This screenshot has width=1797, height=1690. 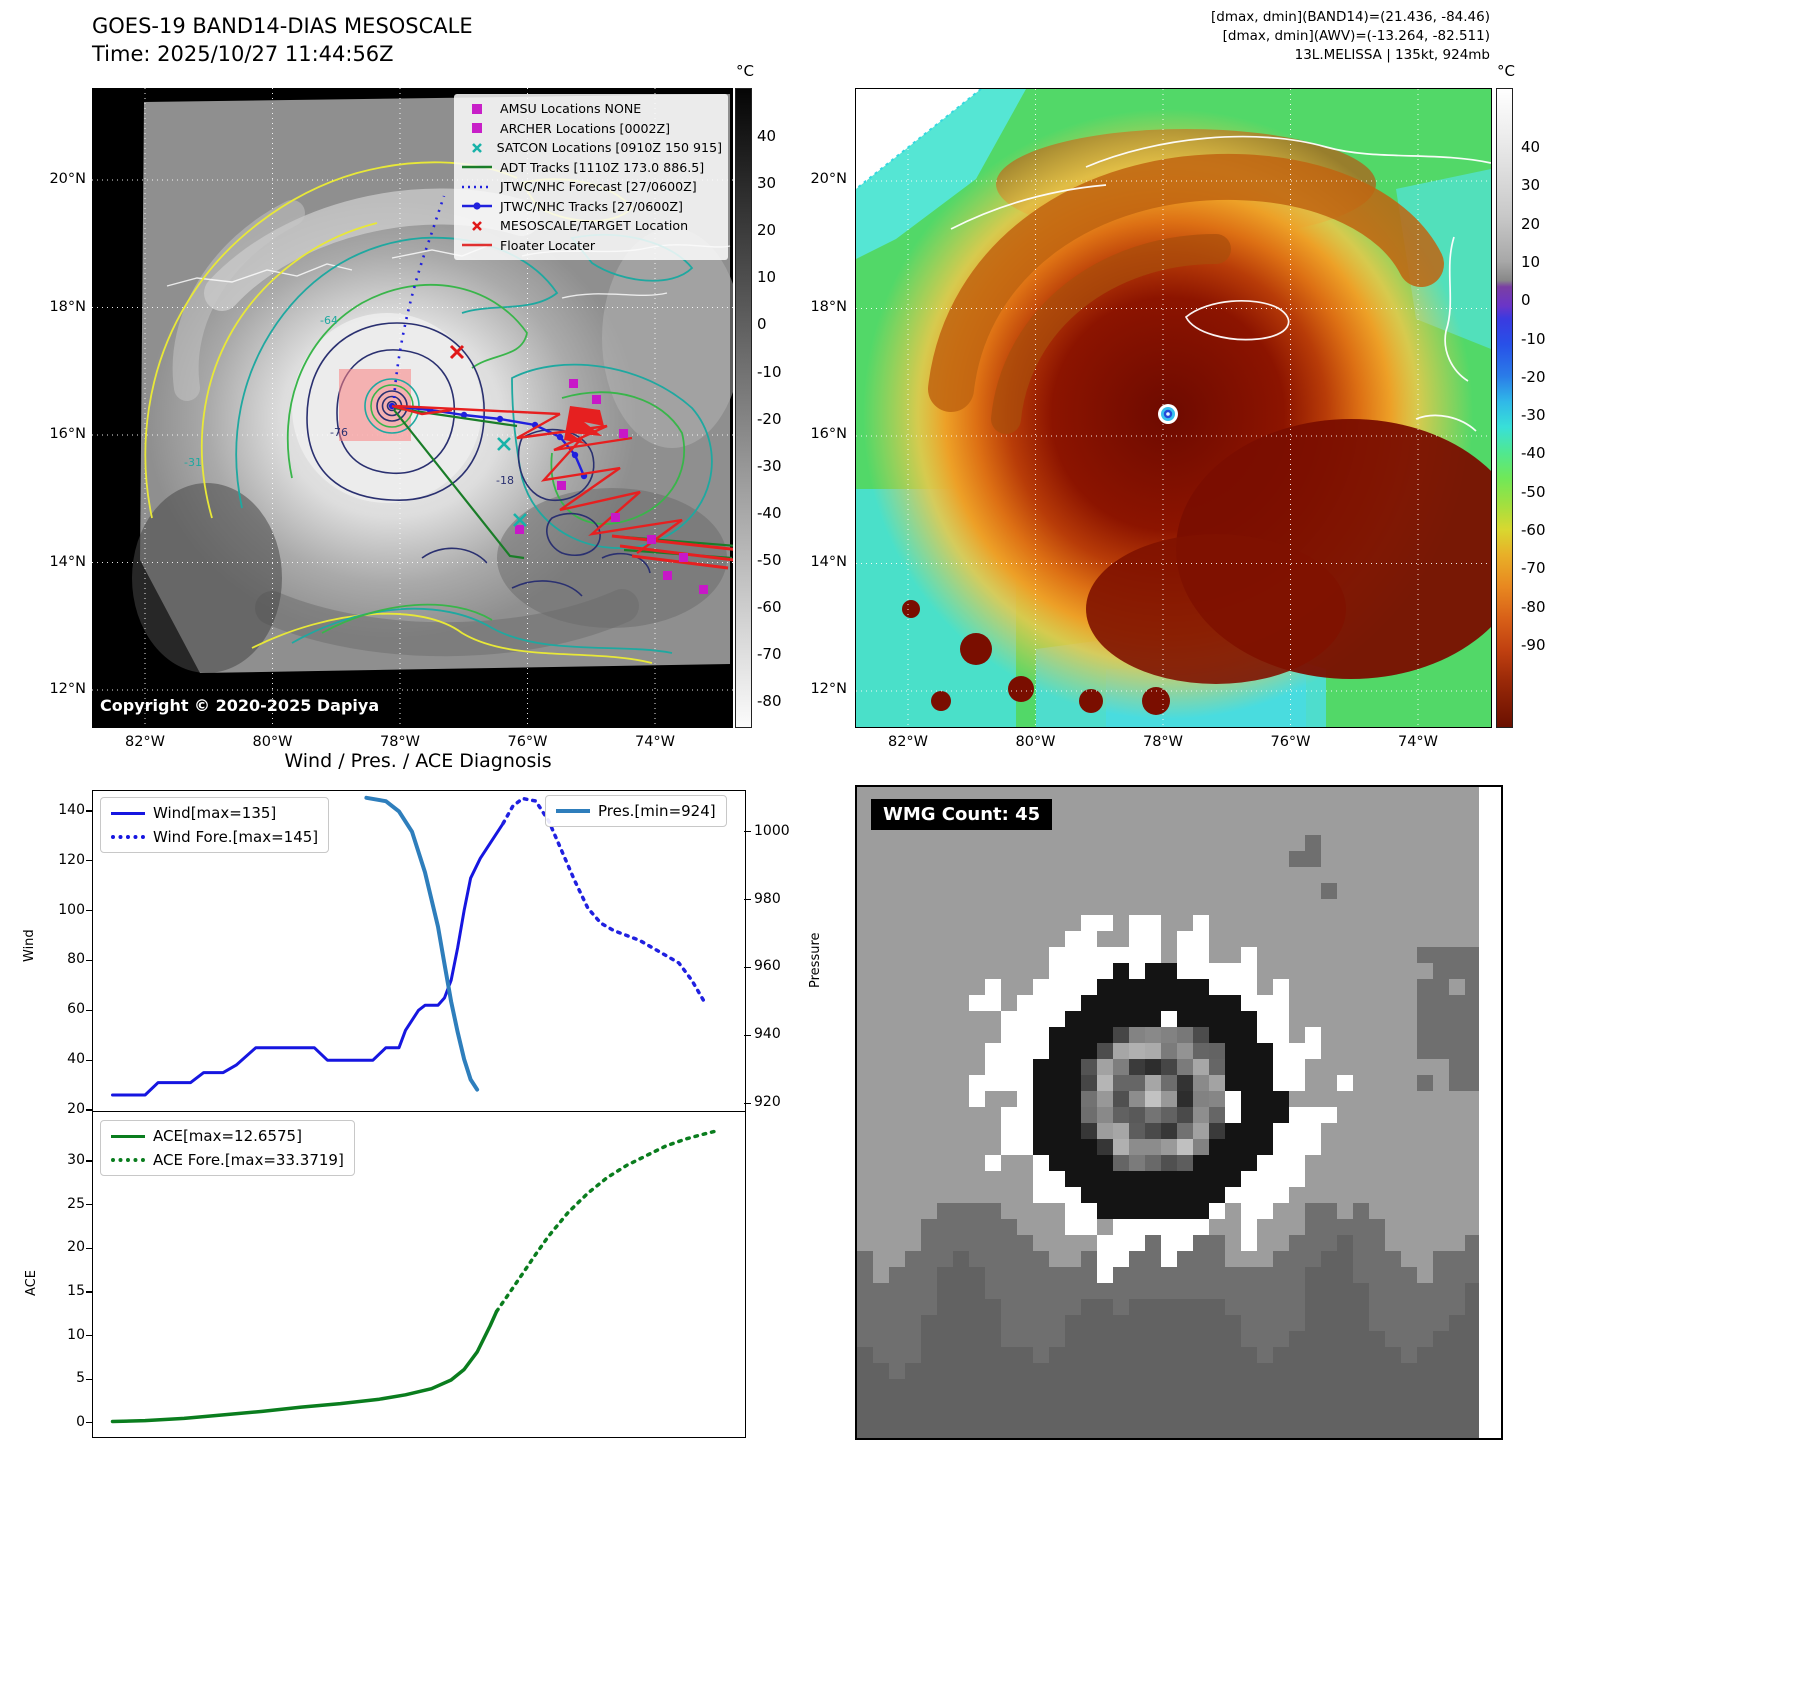 What do you see at coordinates (602, 167) in the screenshot?
I see `legend-label: ADT Tracks [1110Z 173.0 886.5]` at bounding box center [602, 167].